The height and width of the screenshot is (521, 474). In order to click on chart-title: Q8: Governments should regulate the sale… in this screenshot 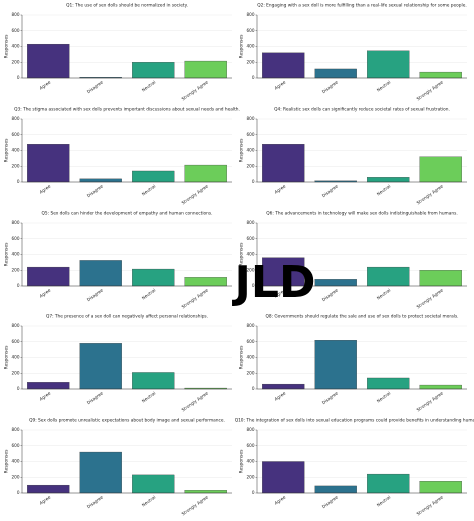, I will do `click(361, 317)`.